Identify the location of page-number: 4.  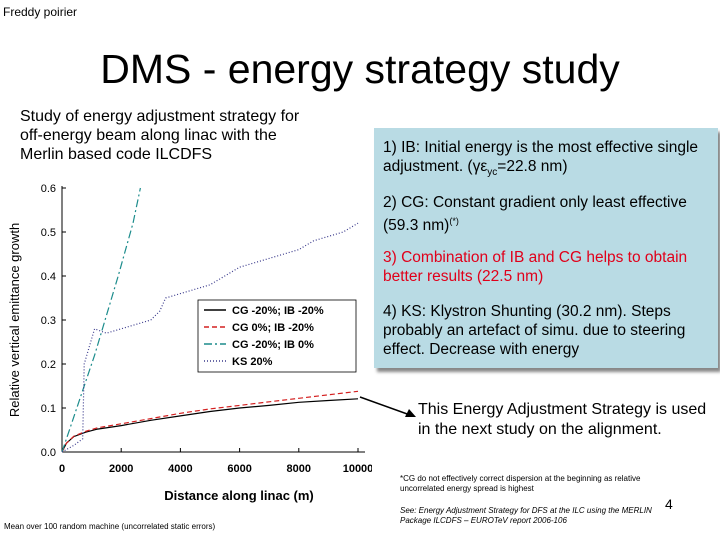
(669, 504).